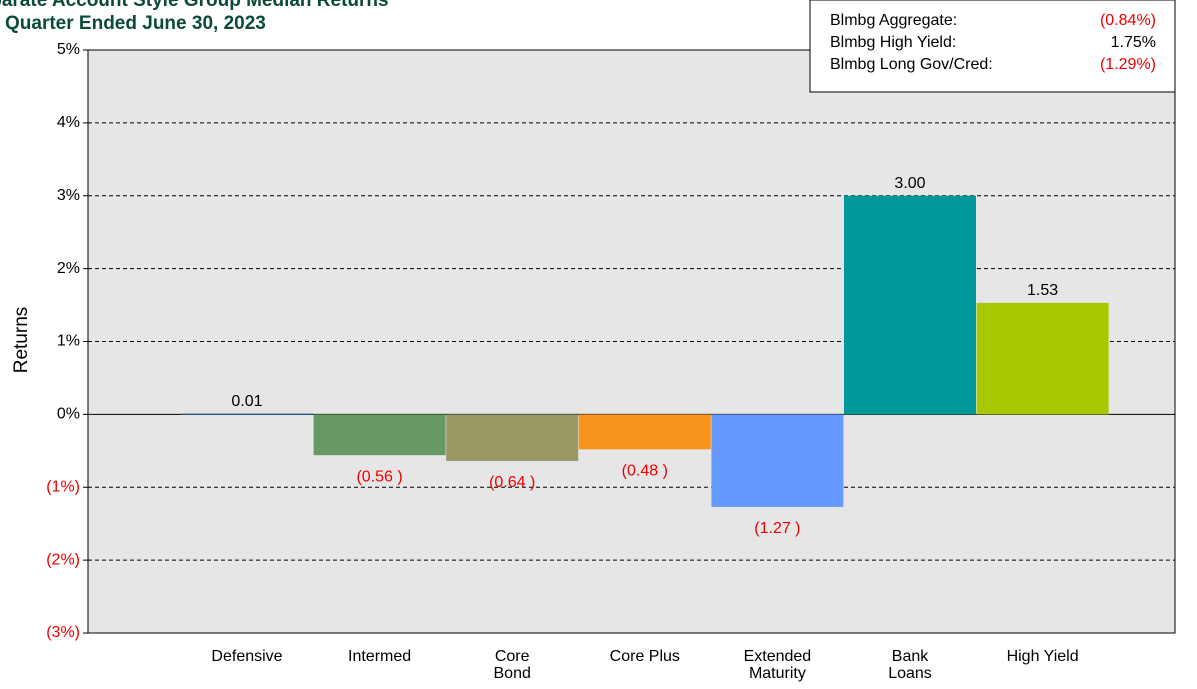  Describe the element at coordinates (63, 559) in the screenshot. I see `y-tick-label: (2%)` at that location.